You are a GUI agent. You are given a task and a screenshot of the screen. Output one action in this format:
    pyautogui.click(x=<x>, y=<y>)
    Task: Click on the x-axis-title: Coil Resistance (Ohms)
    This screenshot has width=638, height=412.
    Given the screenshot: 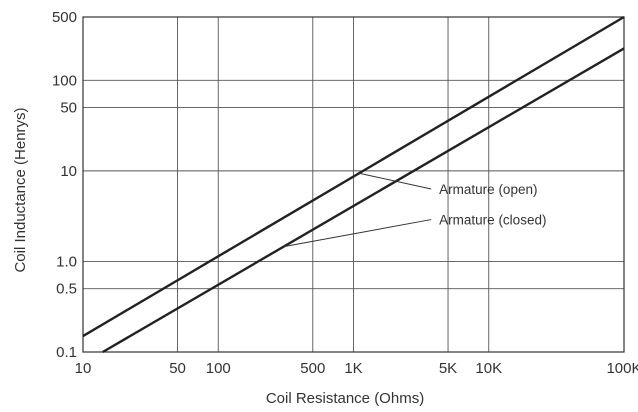 What is the action you would take?
    pyautogui.click(x=345, y=398)
    